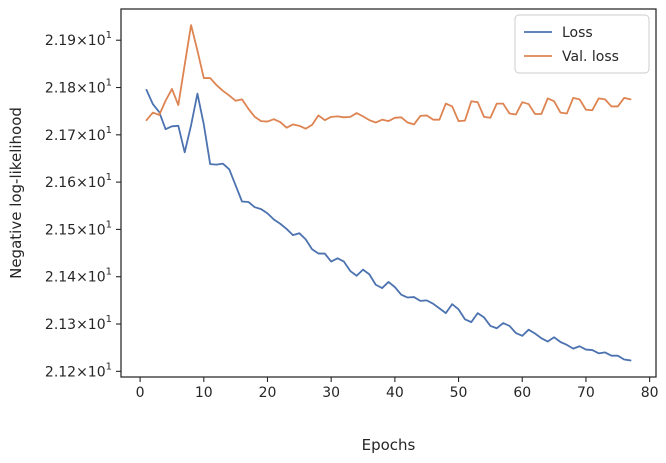  I want to click on legend-box, so click(582, 44).